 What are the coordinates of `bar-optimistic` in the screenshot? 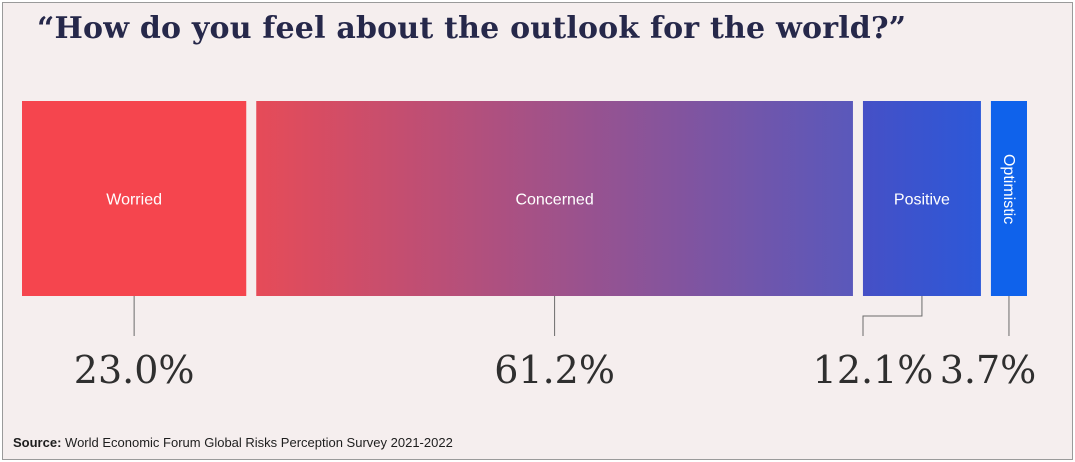 It's located at (1008, 198).